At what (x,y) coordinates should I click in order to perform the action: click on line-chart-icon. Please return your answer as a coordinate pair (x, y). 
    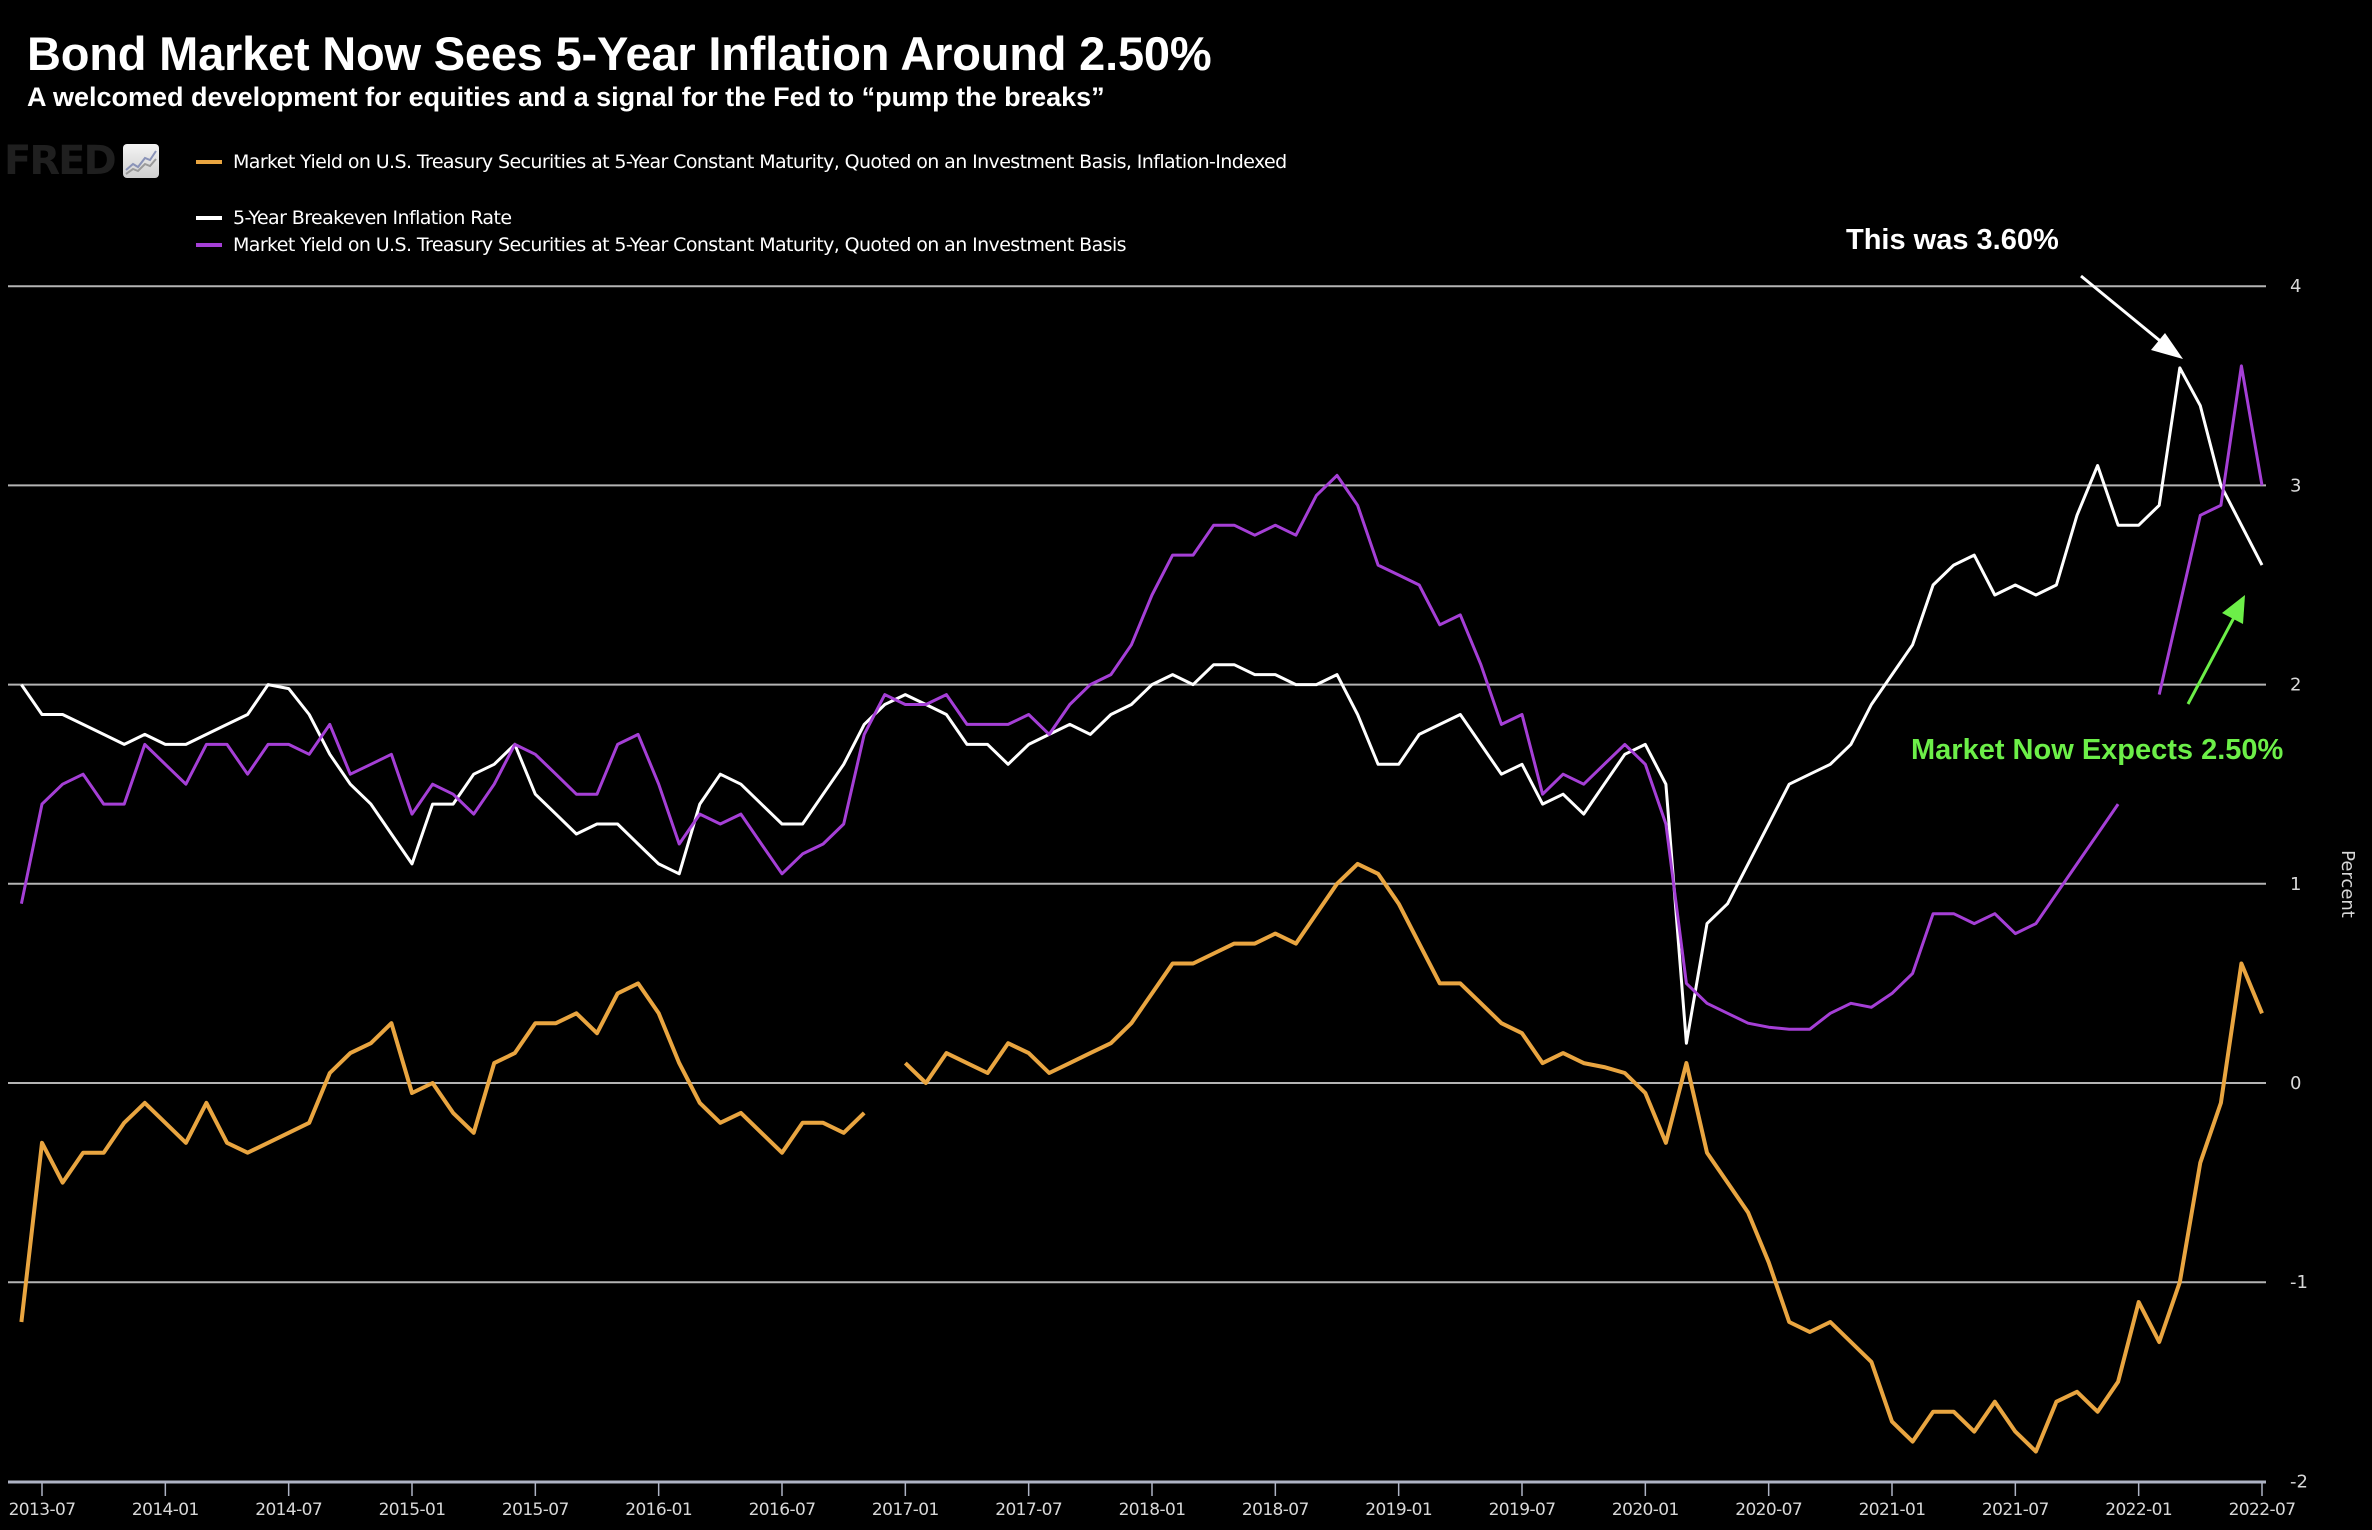
    Looking at the image, I should click on (140, 161).